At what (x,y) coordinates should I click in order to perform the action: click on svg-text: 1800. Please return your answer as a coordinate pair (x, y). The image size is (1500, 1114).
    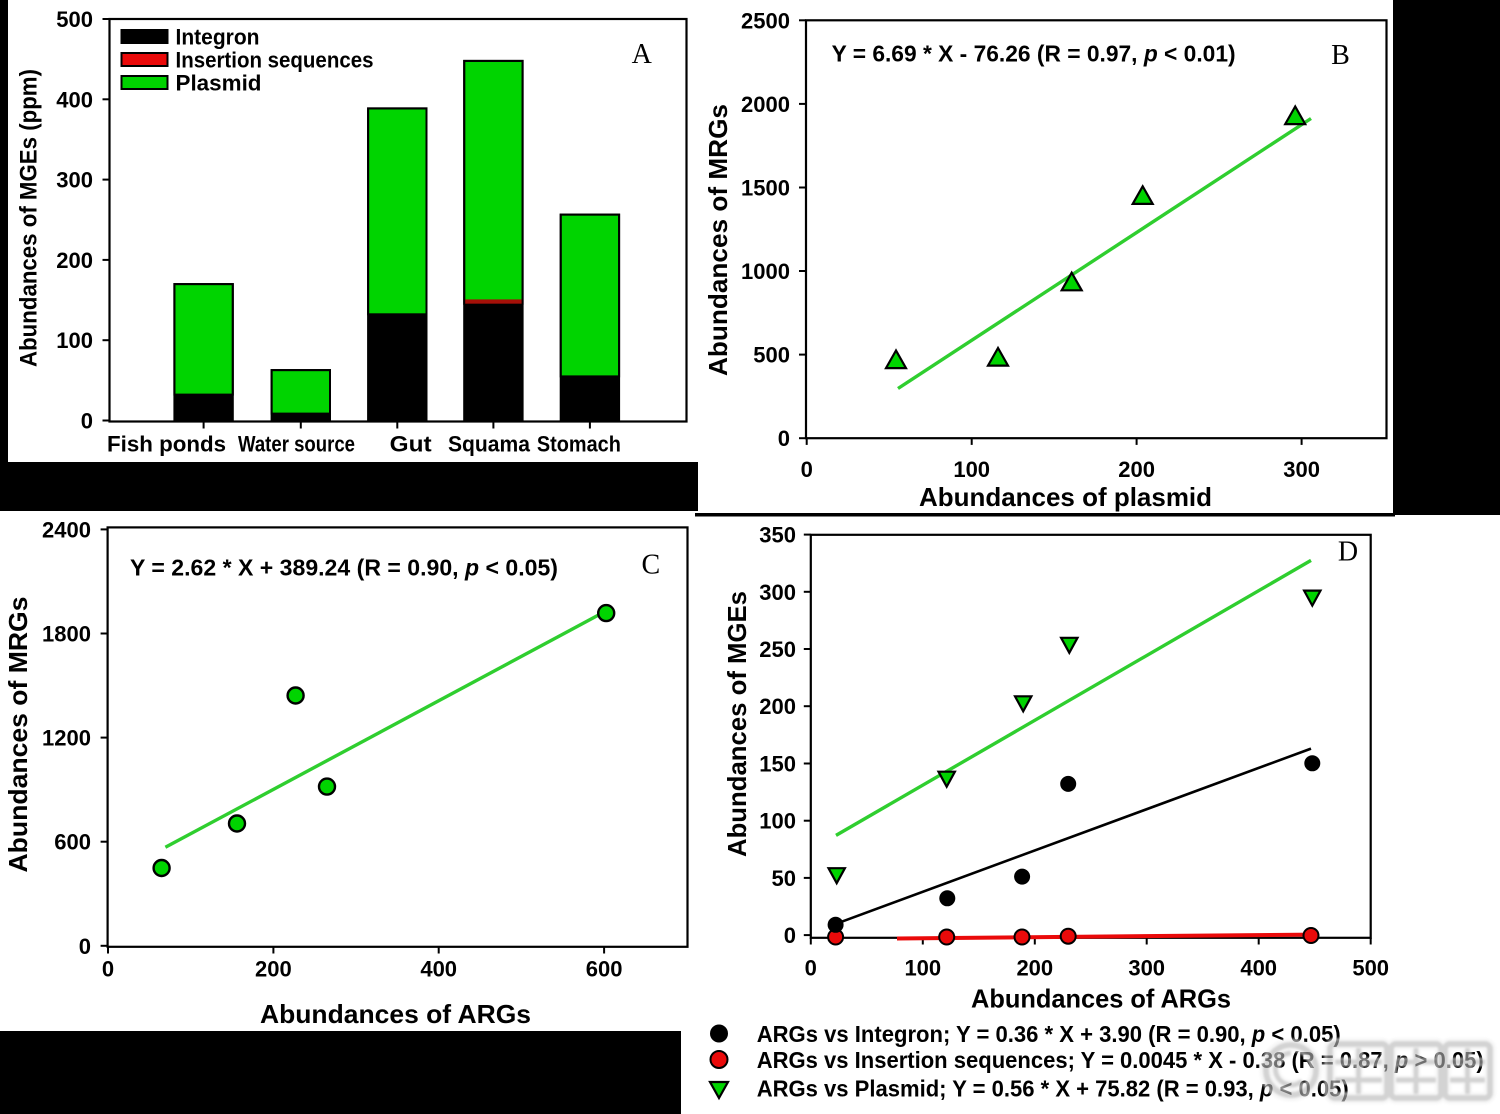
    Looking at the image, I should click on (66, 634).